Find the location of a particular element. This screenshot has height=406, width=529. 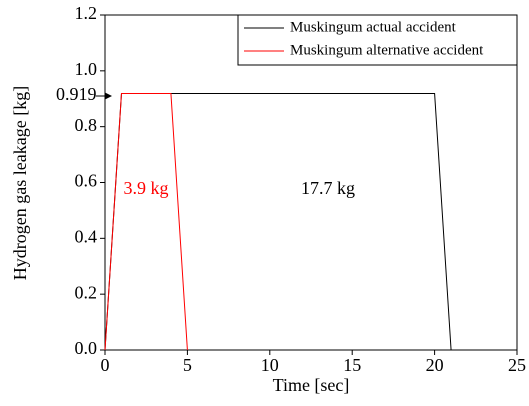

annotation: 0.919 is located at coordinates (76, 94).